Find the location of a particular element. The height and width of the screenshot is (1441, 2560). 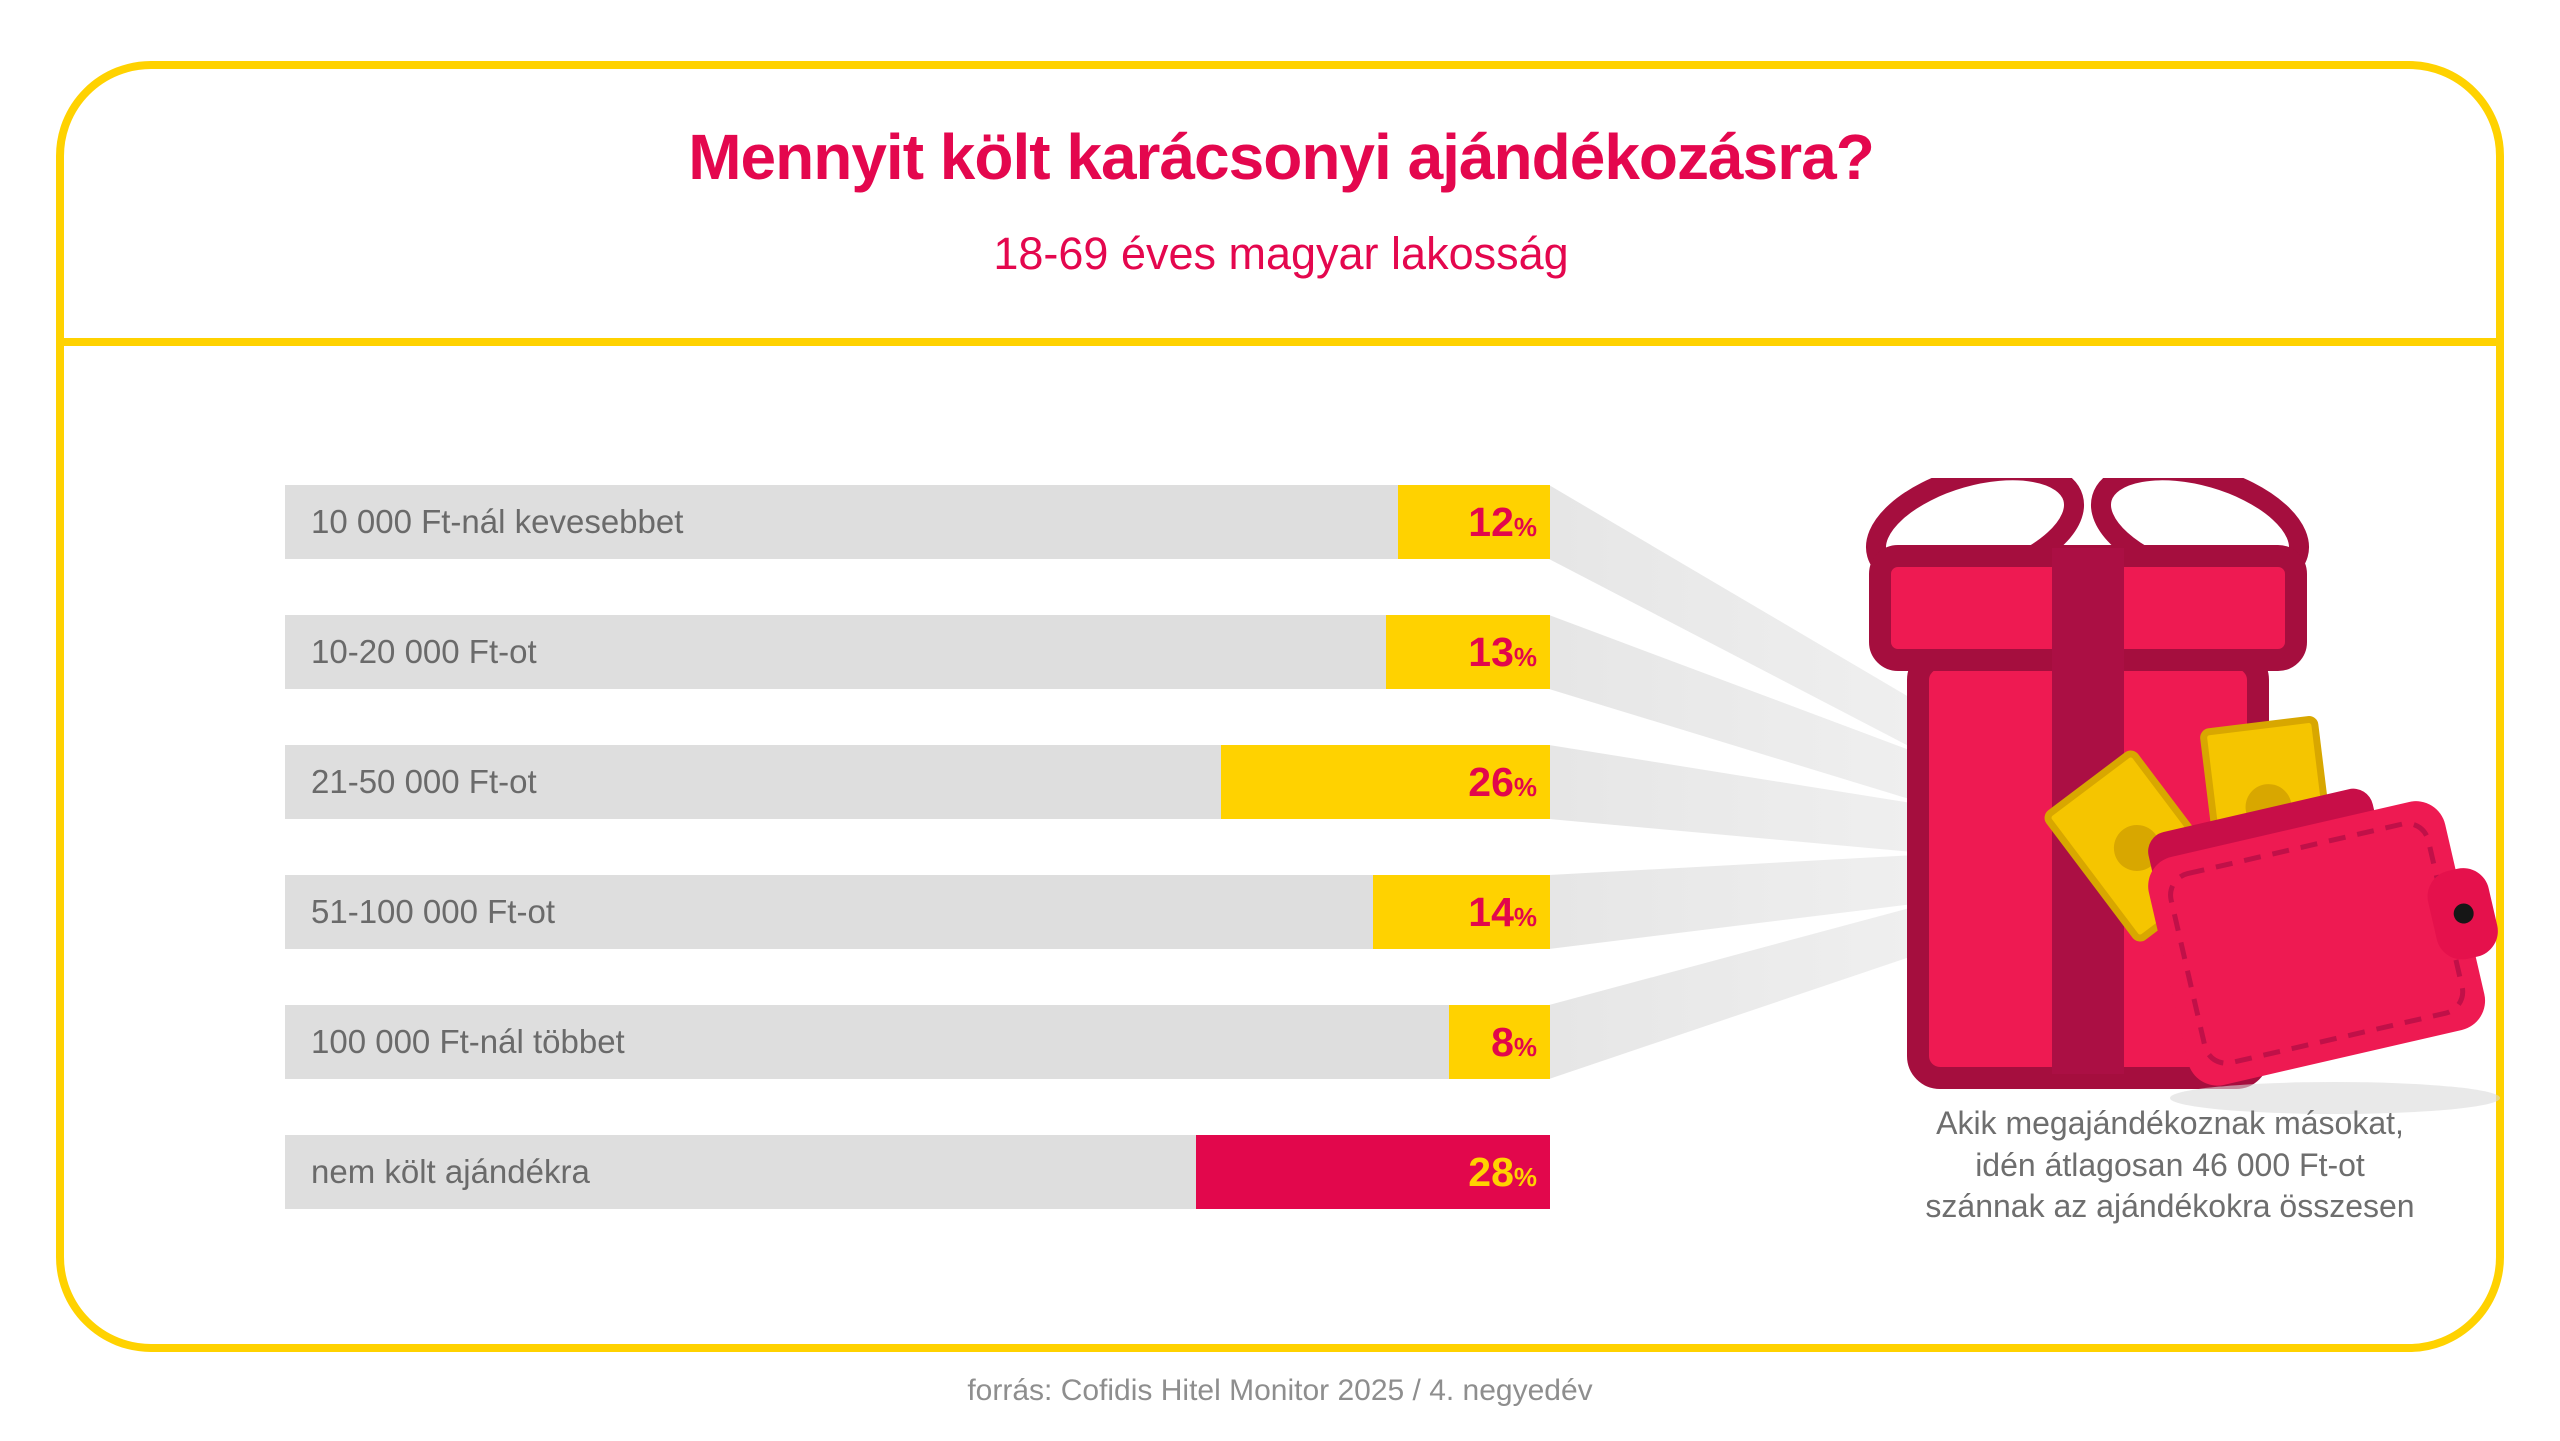

bar-value-segment: 13% is located at coordinates (1467, 652).